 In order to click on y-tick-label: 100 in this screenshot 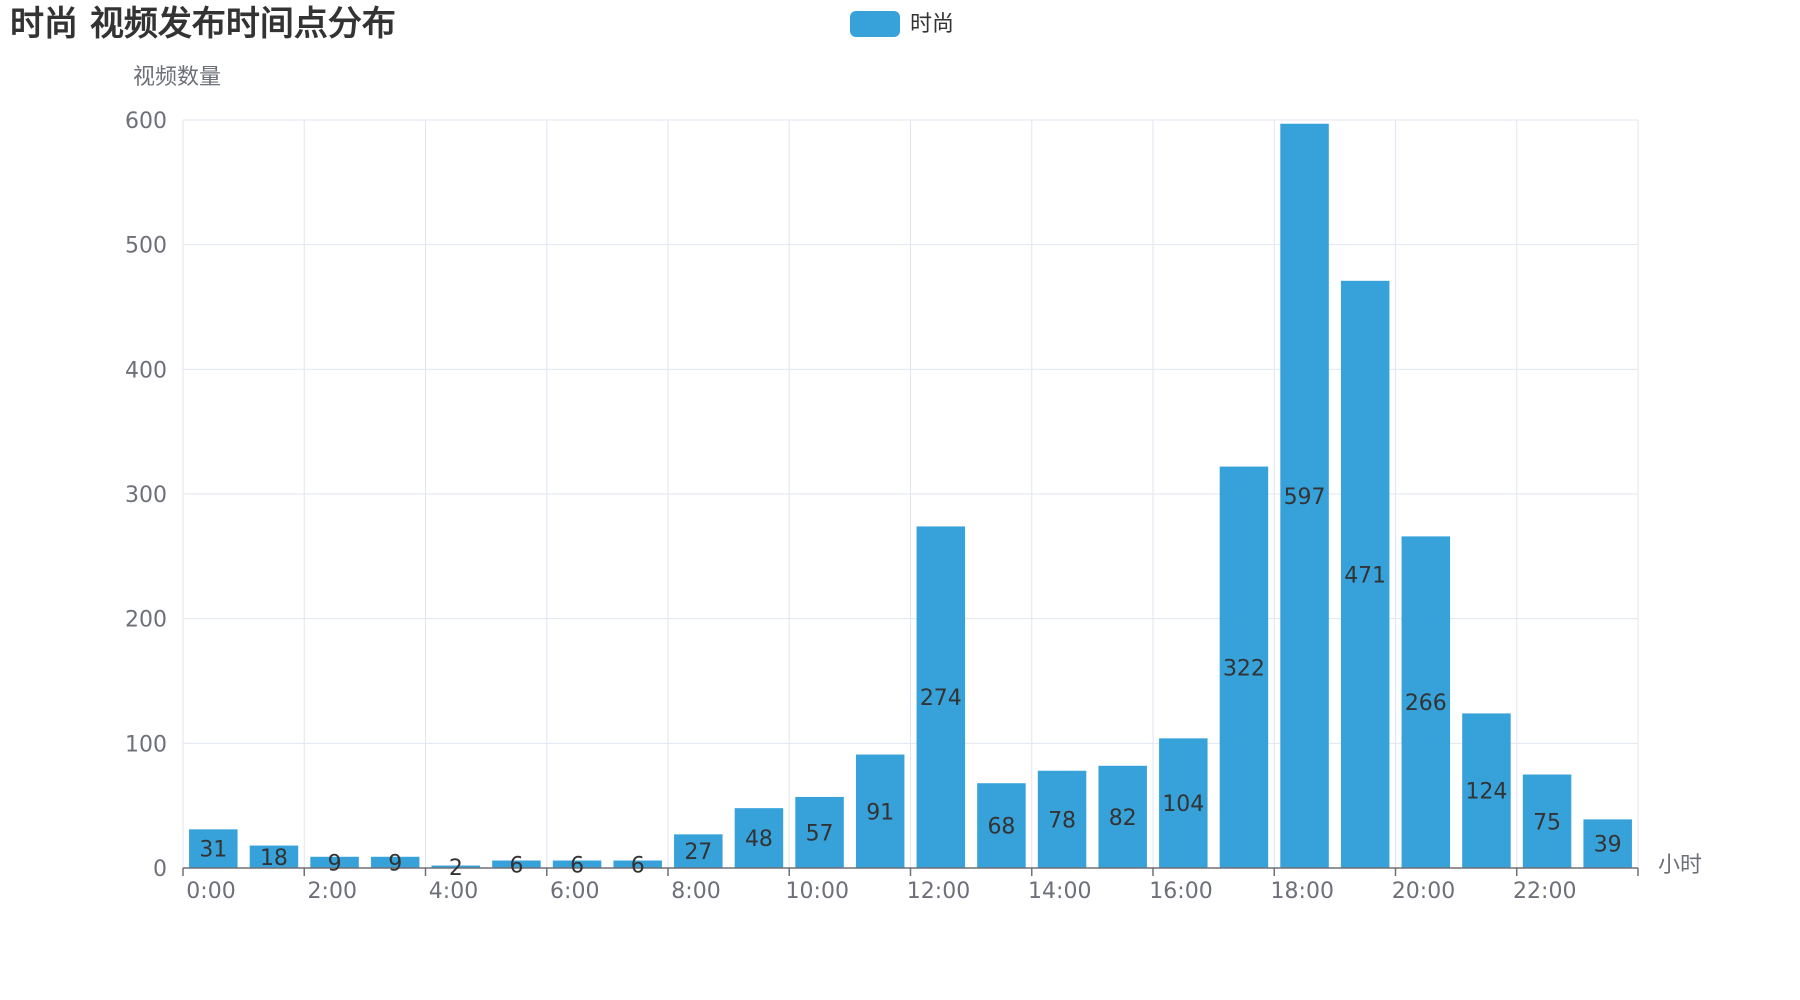, I will do `click(146, 744)`.